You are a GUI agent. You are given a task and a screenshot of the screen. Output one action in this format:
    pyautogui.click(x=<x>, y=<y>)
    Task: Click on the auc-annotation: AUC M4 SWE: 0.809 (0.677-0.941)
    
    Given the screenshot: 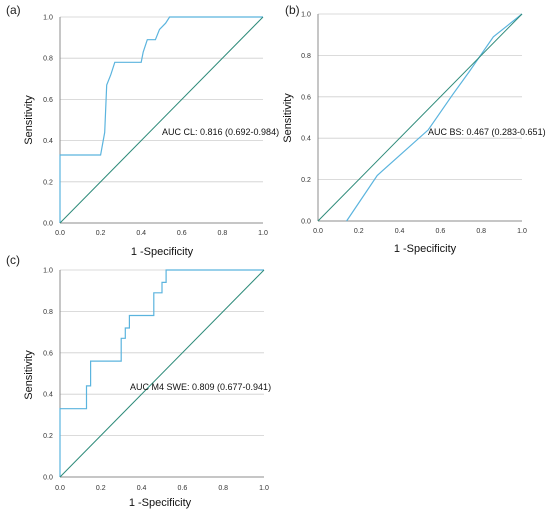 What is the action you would take?
    pyautogui.click(x=200, y=387)
    